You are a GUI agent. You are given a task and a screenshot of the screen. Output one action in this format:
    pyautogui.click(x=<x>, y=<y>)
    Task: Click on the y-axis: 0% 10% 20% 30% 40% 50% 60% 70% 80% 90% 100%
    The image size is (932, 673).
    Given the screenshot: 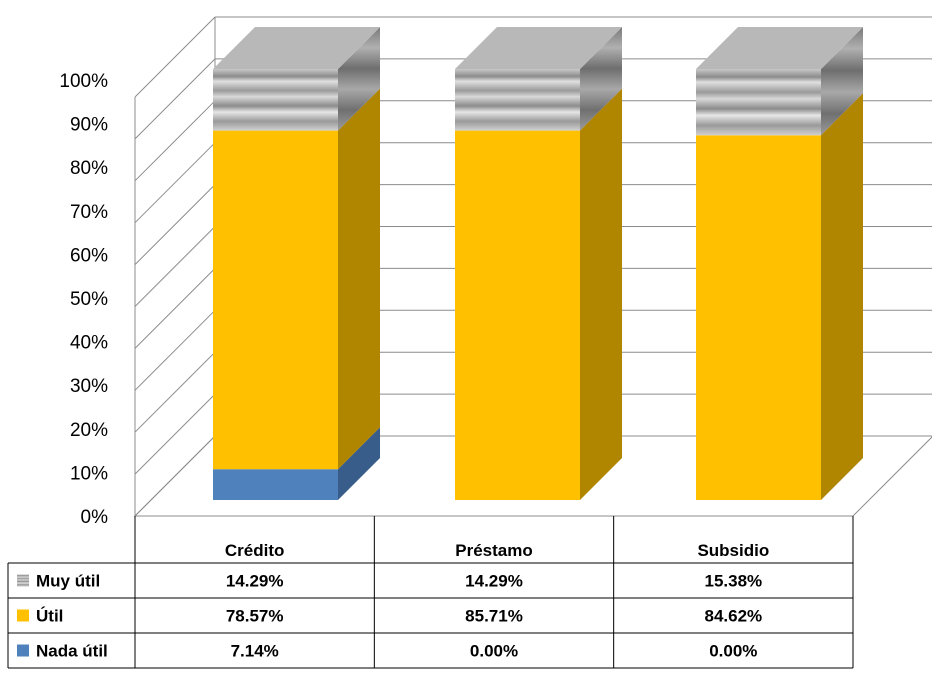 What is the action you would take?
    pyautogui.click(x=83, y=299)
    